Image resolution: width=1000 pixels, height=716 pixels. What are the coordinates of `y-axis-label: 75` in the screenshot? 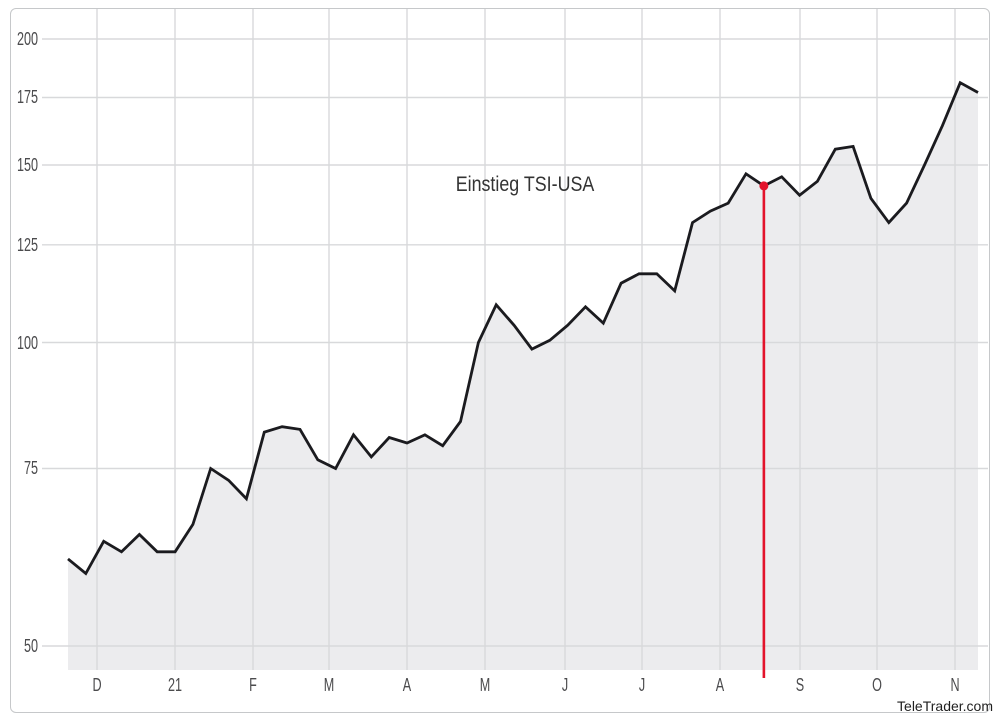 It's located at (30, 468).